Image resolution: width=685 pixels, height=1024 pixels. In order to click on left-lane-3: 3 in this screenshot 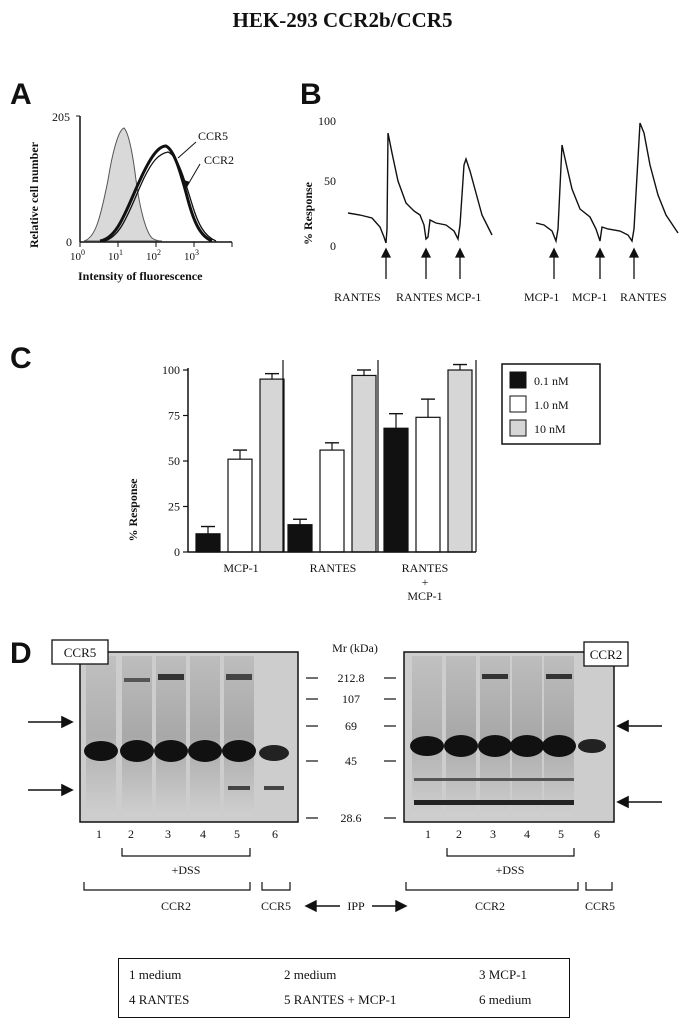, I will do `click(168, 834)`.